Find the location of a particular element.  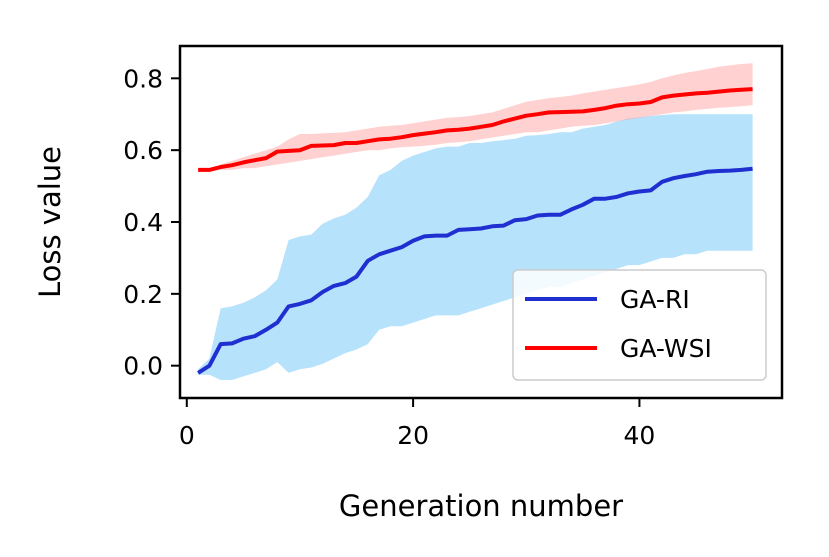

x-axis-ticks: 0 20 40 is located at coordinates (417, 424).